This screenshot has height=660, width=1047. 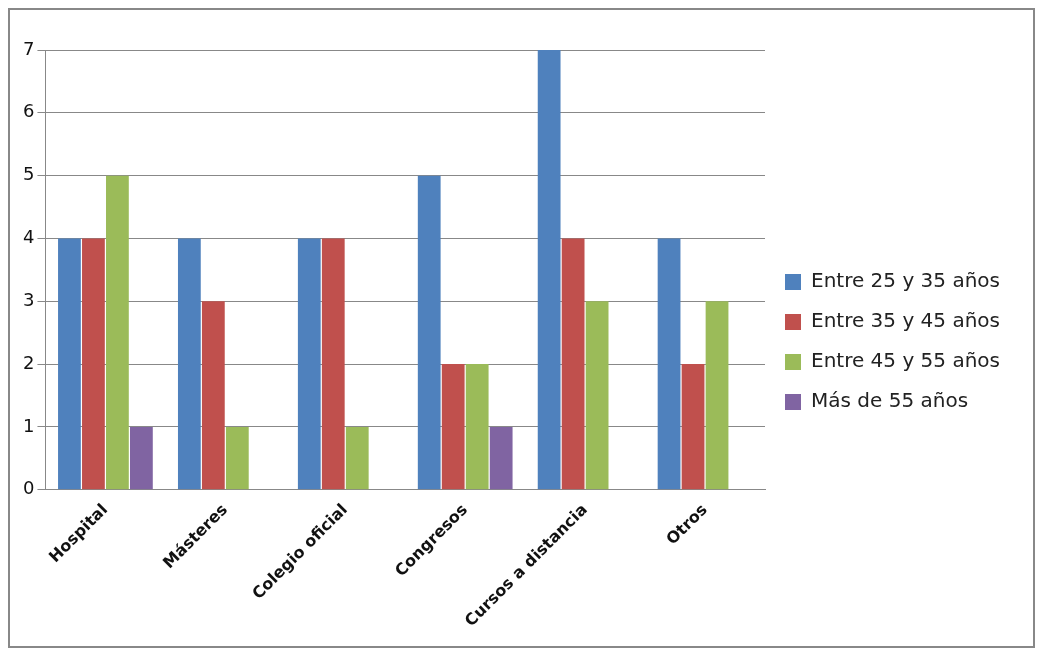 What do you see at coordinates (906, 280) in the screenshot?
I see `legend-label: Entre 25 y 35 años` at bounding box center [906, 280].